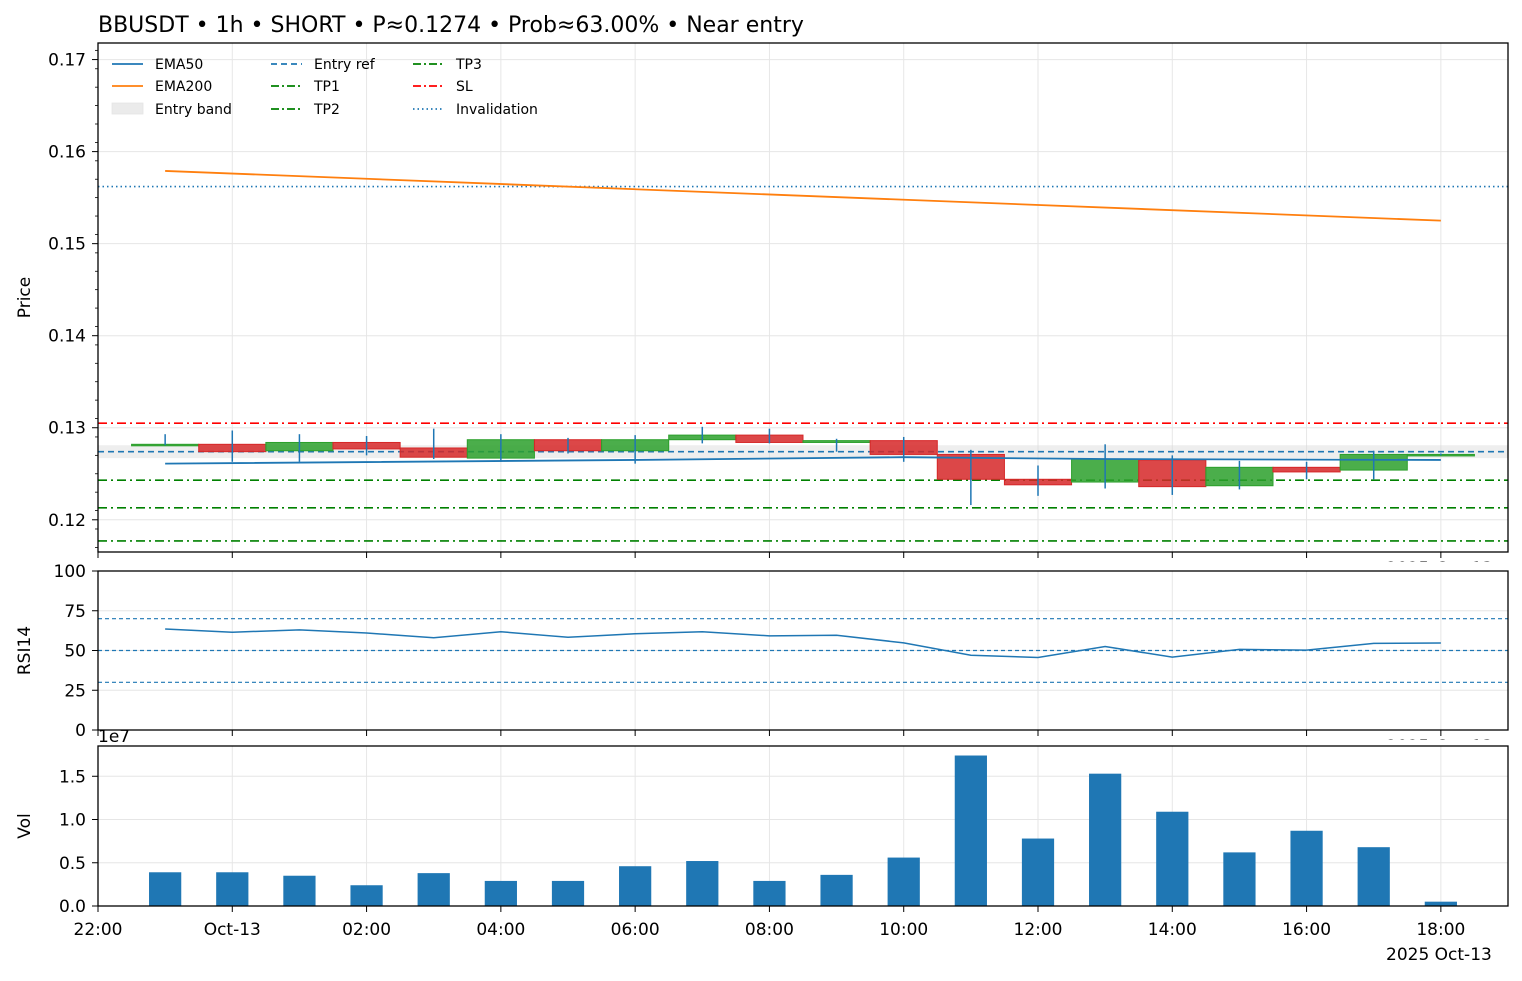 This screenshot has height=981, width=1522. What do you see at coordinates (67, 153) in the screenshot?
I see `y-tick-label: 0.16` at bounding box center [67, 153].